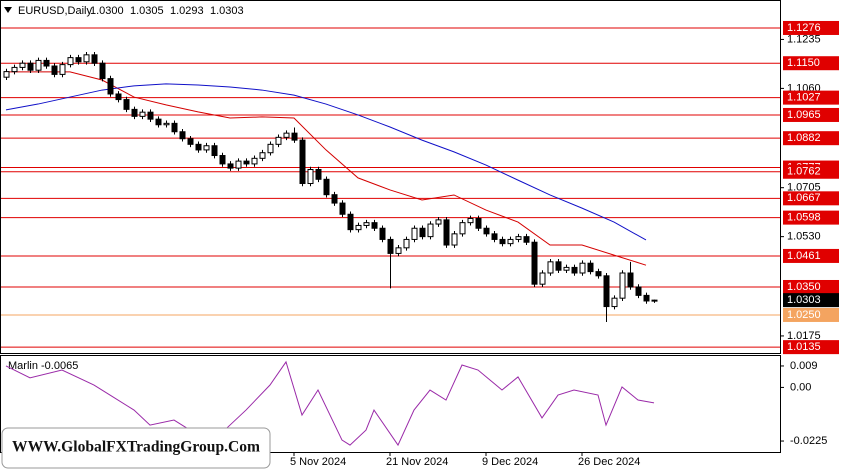  Describe the element at coordinates (609, 462) in the screenshot. I see `x-tick-label: 26 Dec 2024` at that location.